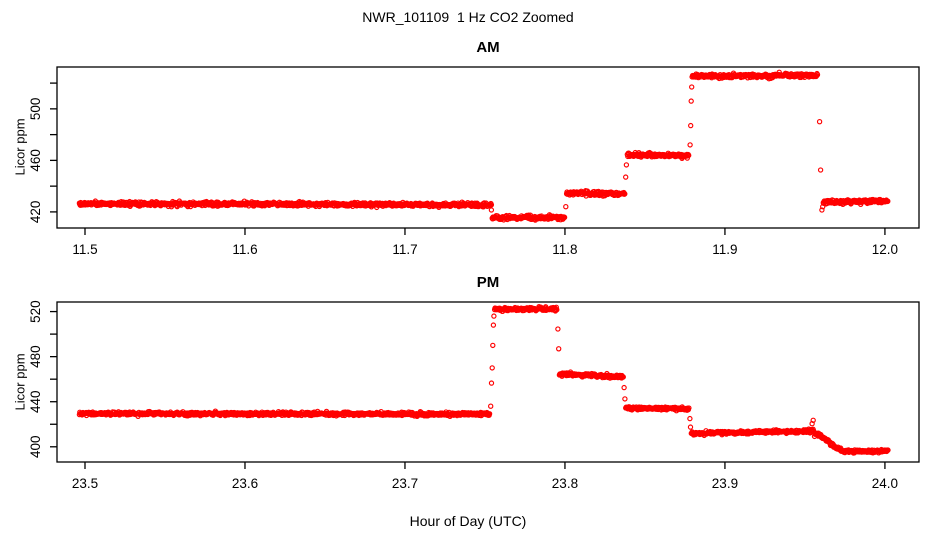 The height and width of the screenshot is (540, 936). What do you see at coordinates (405, 483) in the screenshot?
I see `x-tick-label: 23.7` at bounding box center [405, 483].